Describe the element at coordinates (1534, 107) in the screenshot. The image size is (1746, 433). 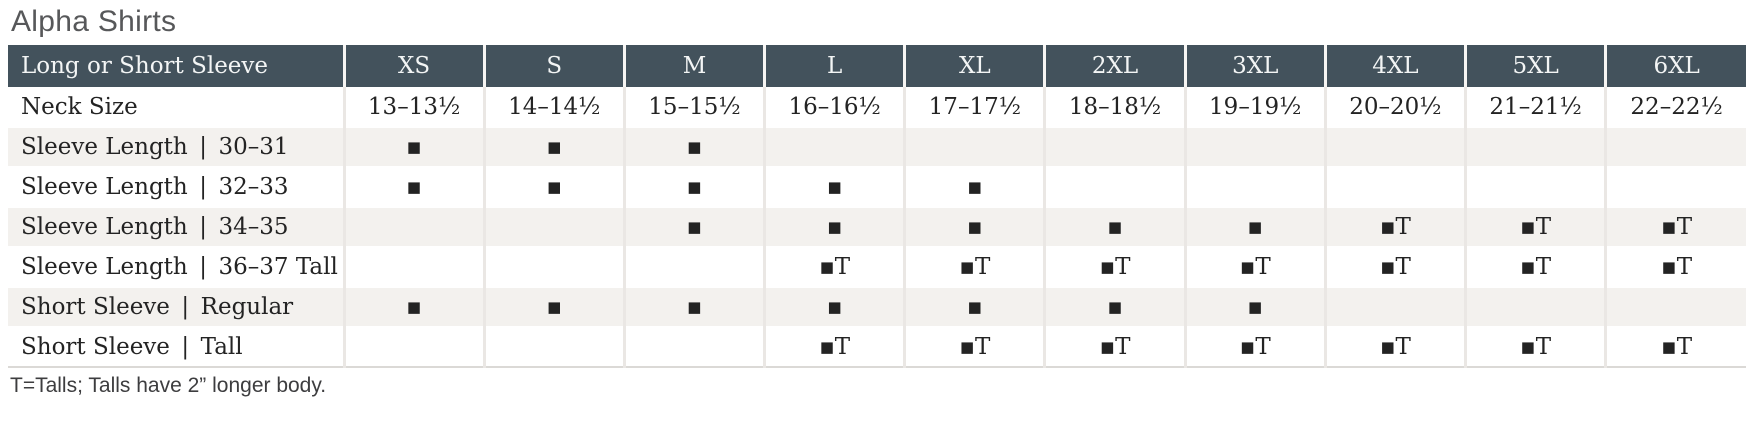
I see `neck-size-value: 21–21½` at that location.